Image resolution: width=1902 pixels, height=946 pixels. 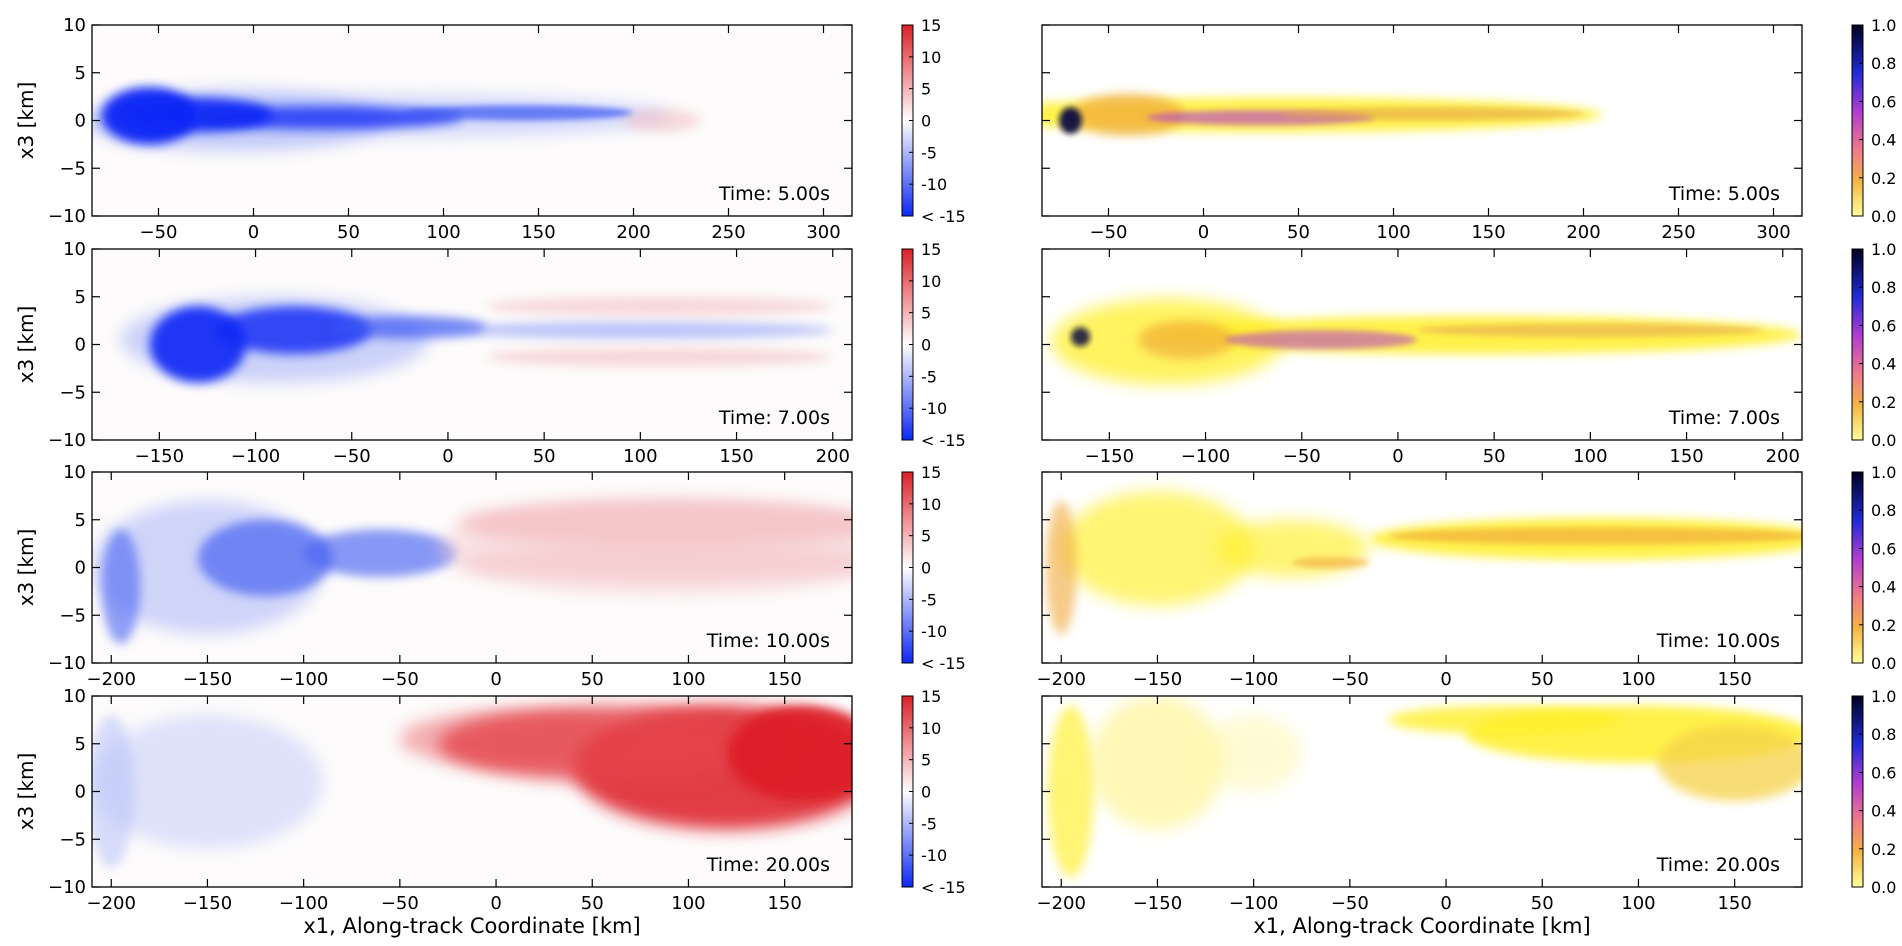 I want to click on time-annotation: Time: 7.00s, so click(x=1724, y=418).